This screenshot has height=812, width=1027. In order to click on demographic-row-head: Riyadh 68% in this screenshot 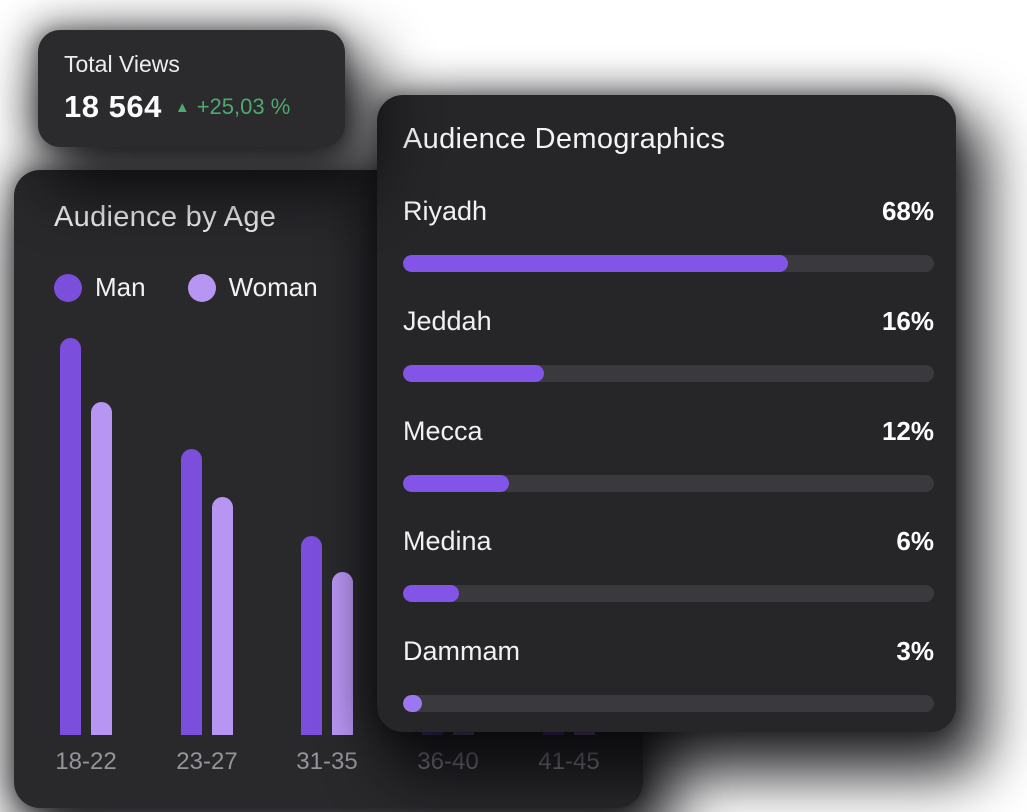, I will do `click(668, 211)`.